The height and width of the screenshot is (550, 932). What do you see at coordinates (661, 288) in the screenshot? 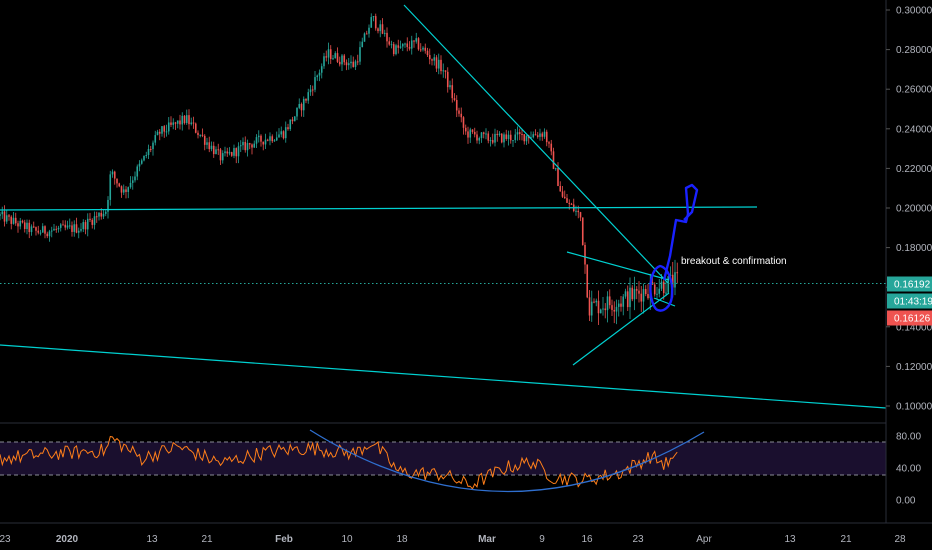
I see `breakout-circle-drawing` at bounding box center [661, 288].